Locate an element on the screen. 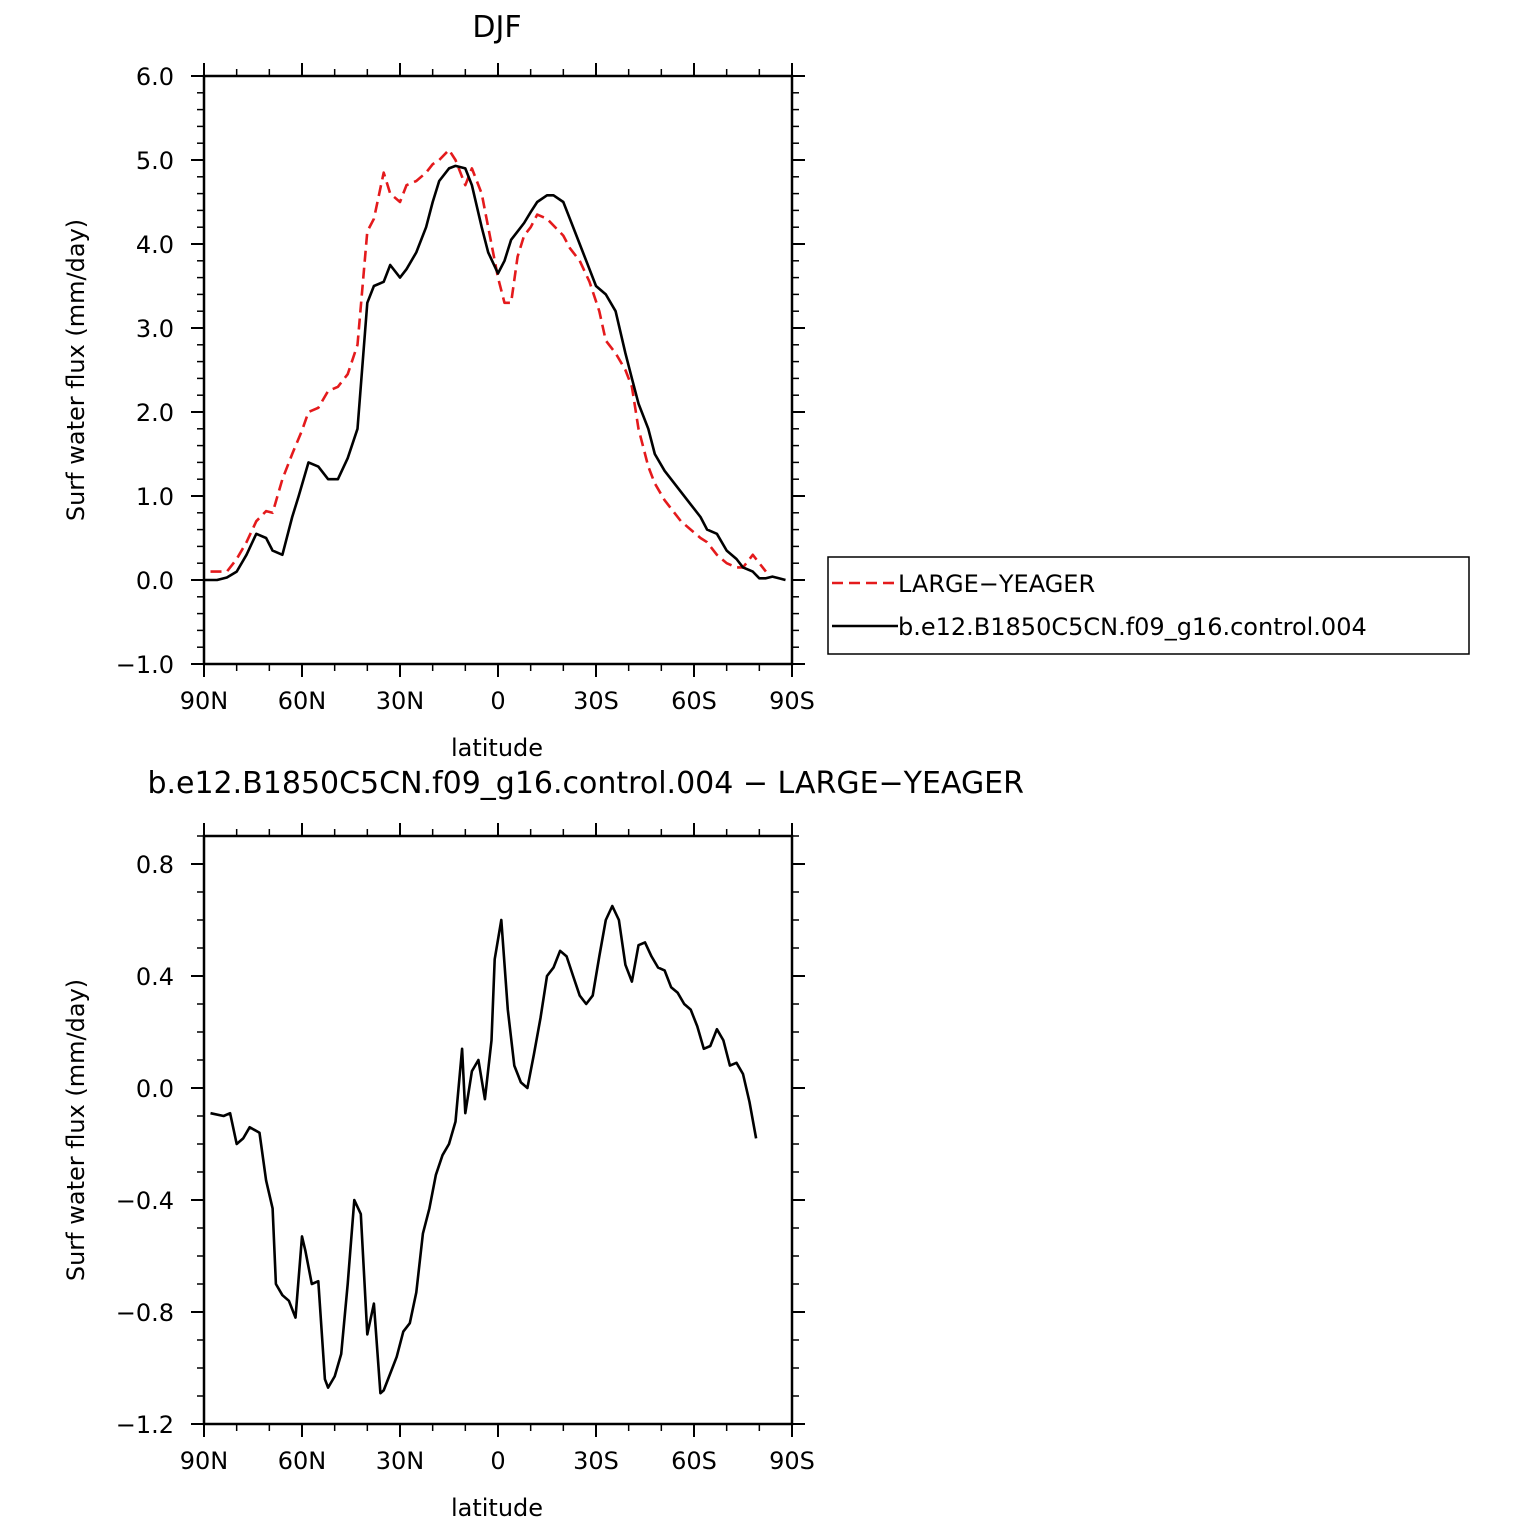 The height and width of the screenshot is (1531, 1530). legend-label-control-004: b.e12.B1850C5CN.f09_g16.control.004 is located at coordinates (1132, 627).